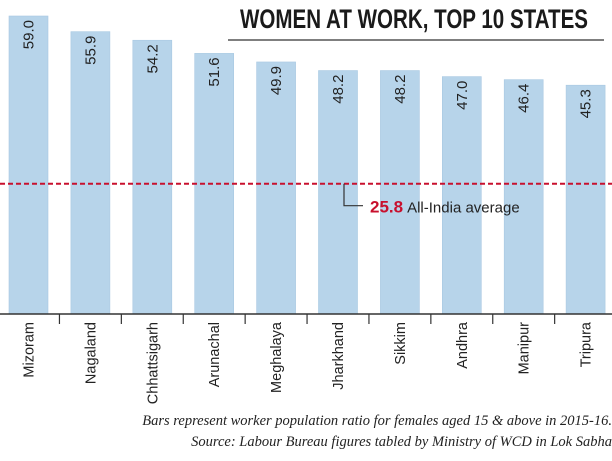  I want to click on value-label-mizoram: 59.0, so click(29, 34).